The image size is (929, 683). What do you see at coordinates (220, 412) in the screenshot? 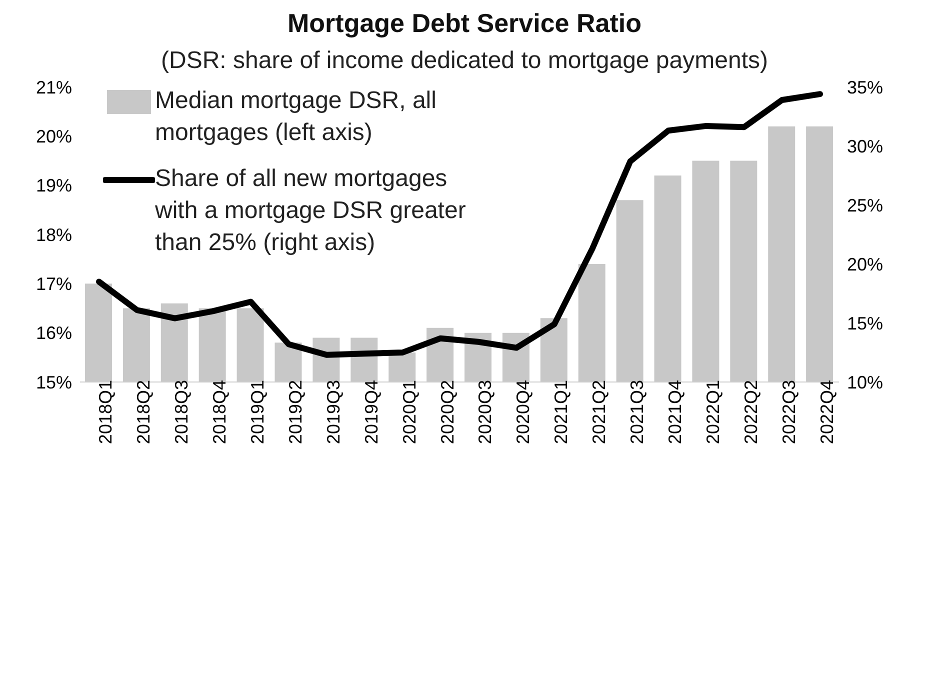
I see `x-tick-label: 2018Q4` at bounding box center [220, 412].